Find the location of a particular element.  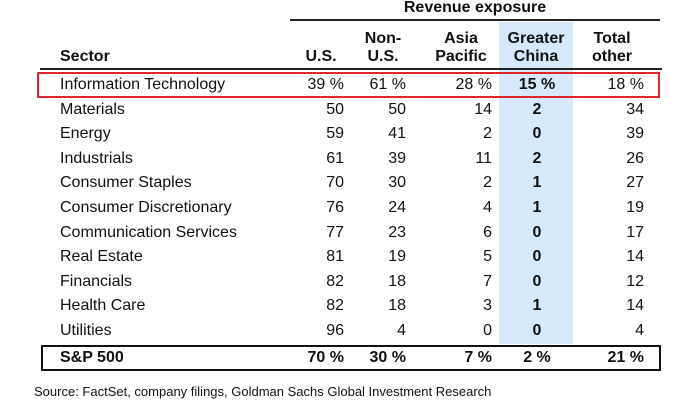

header-total-other: Total other is located at coordinates (612, 45).